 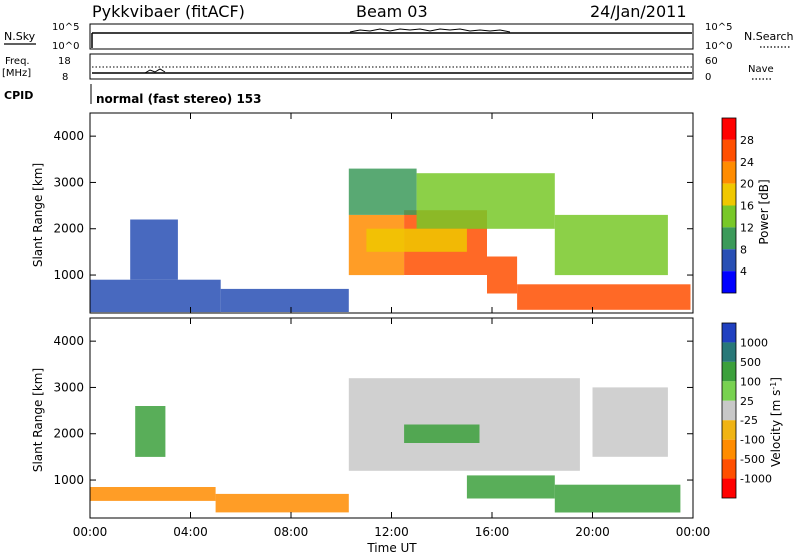 I want to click on nsearch-label: N.Search, so click(x=769, y=36).